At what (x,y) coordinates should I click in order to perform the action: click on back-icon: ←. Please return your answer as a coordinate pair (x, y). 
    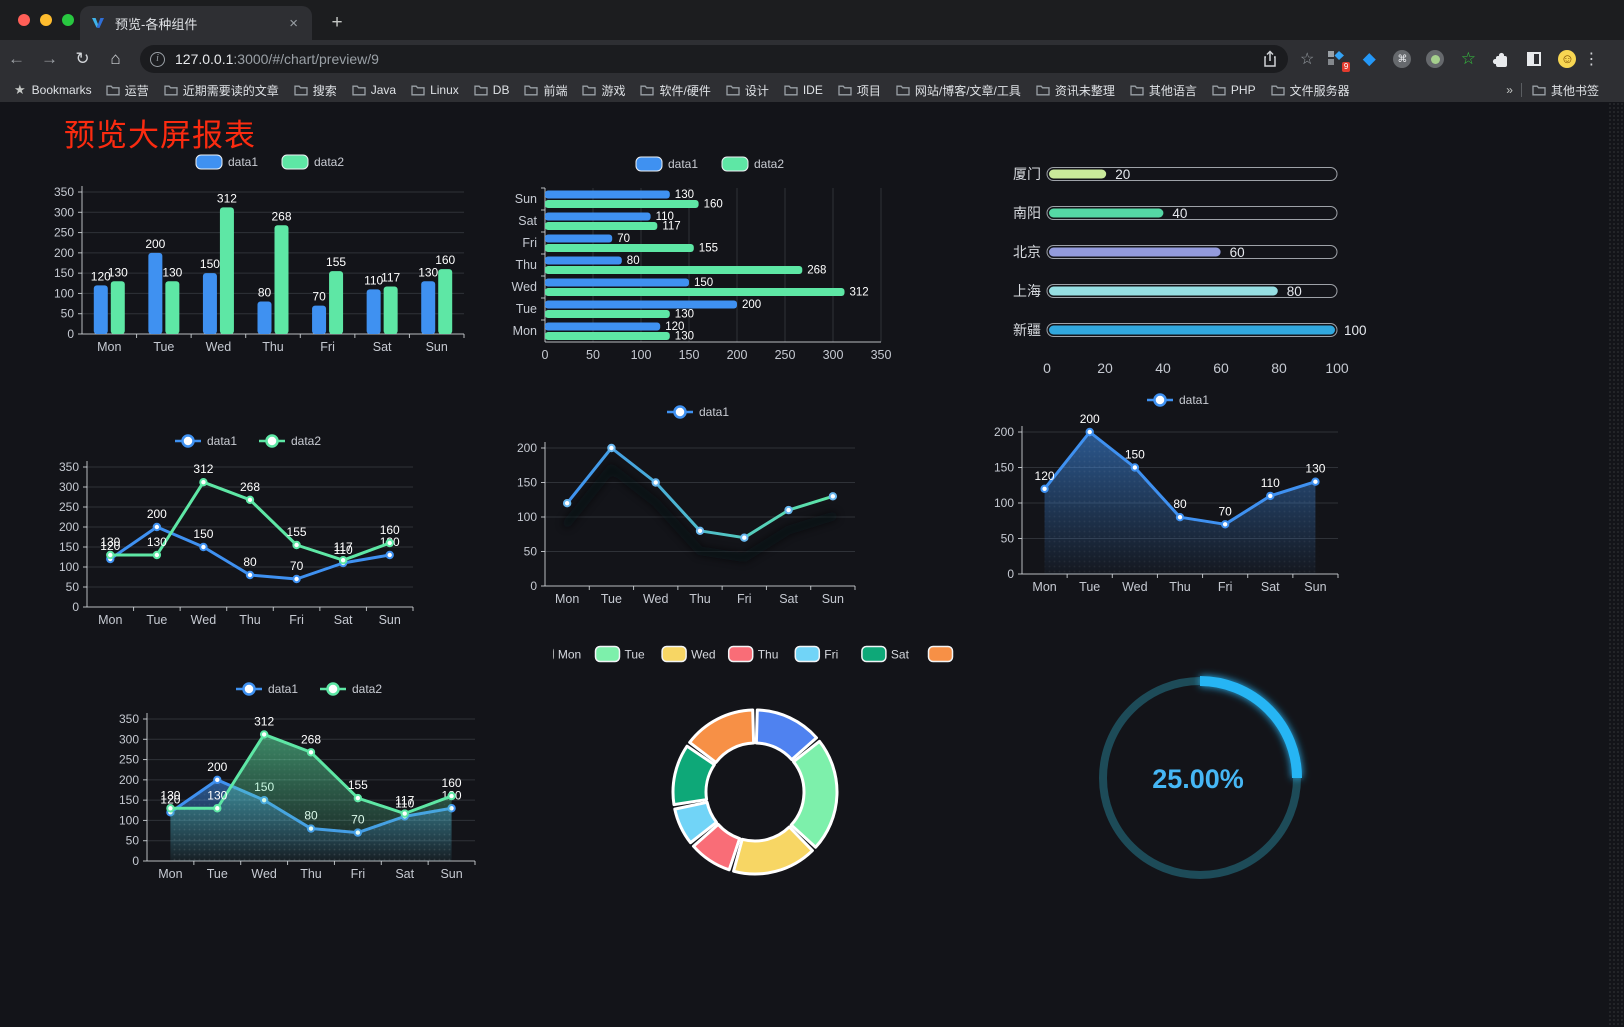
    Looking at the image, I should click on (16, 58).